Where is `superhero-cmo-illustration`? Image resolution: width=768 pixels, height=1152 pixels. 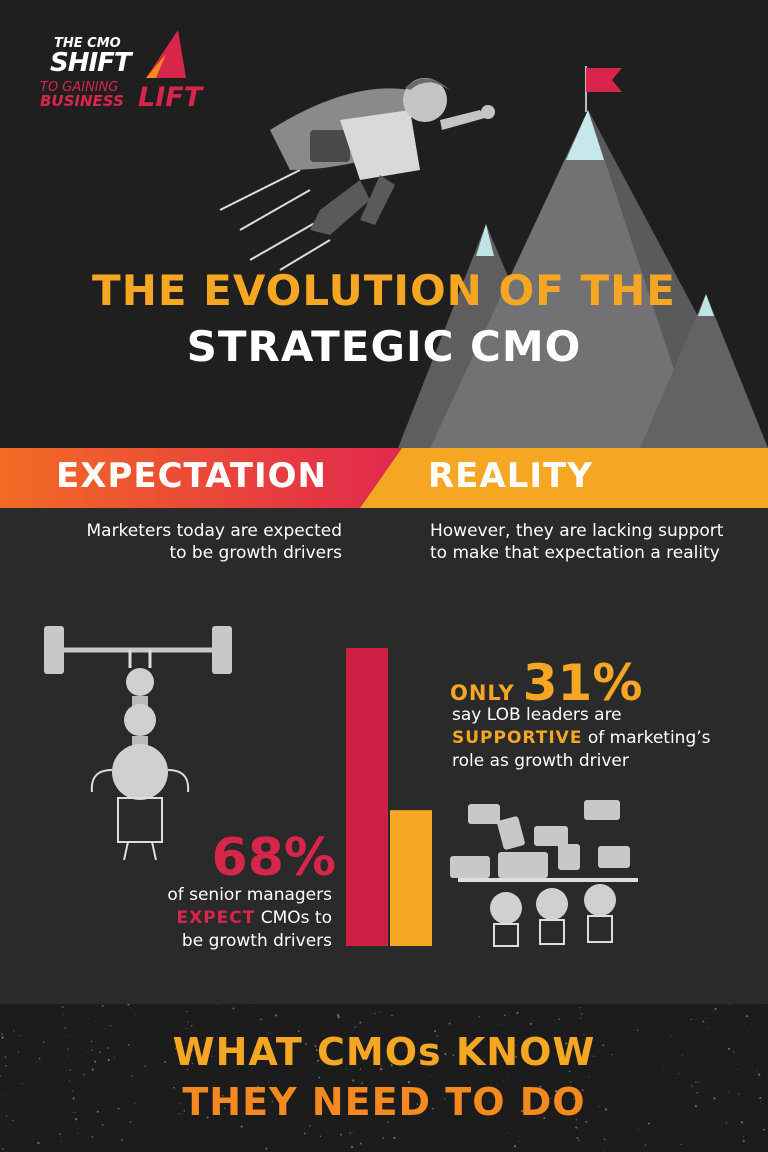 superhero-cmo-illustration is located at coordinates (357, 174).